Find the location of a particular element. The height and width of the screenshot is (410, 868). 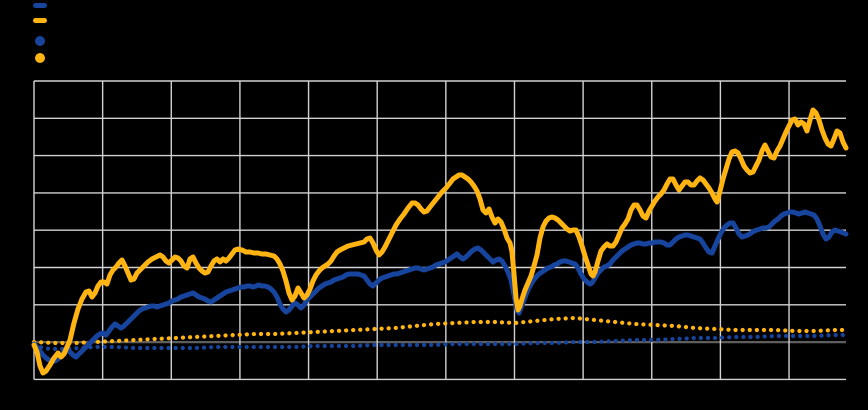

series-dotted-blue-line is located at coordinates (440, 342).